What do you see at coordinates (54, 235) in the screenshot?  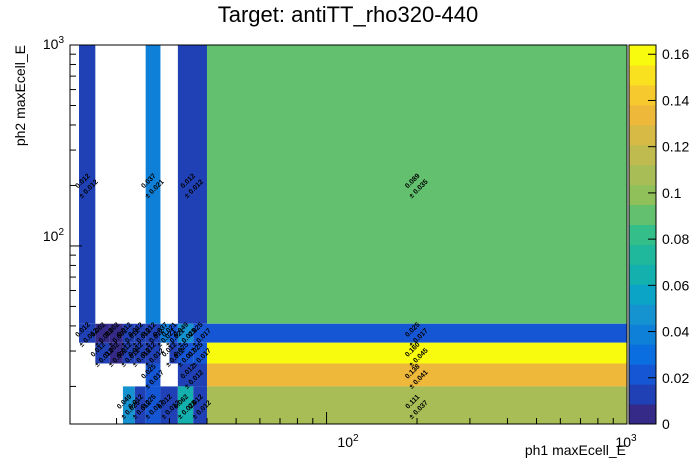 I see `y-tick-label-100: 102` at bounding box center [54, 235].